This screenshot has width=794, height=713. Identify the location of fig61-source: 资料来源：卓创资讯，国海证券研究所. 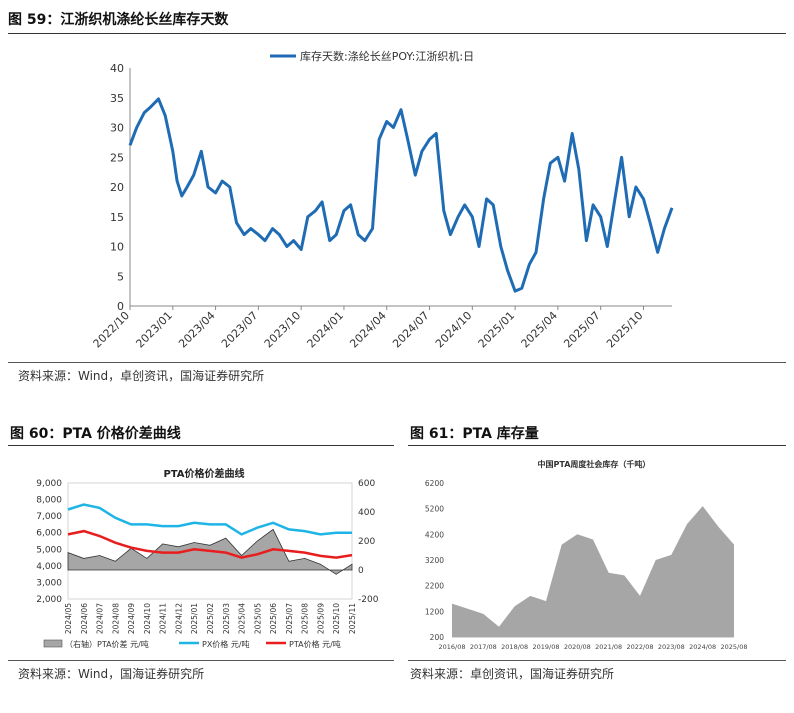
(512, 674).